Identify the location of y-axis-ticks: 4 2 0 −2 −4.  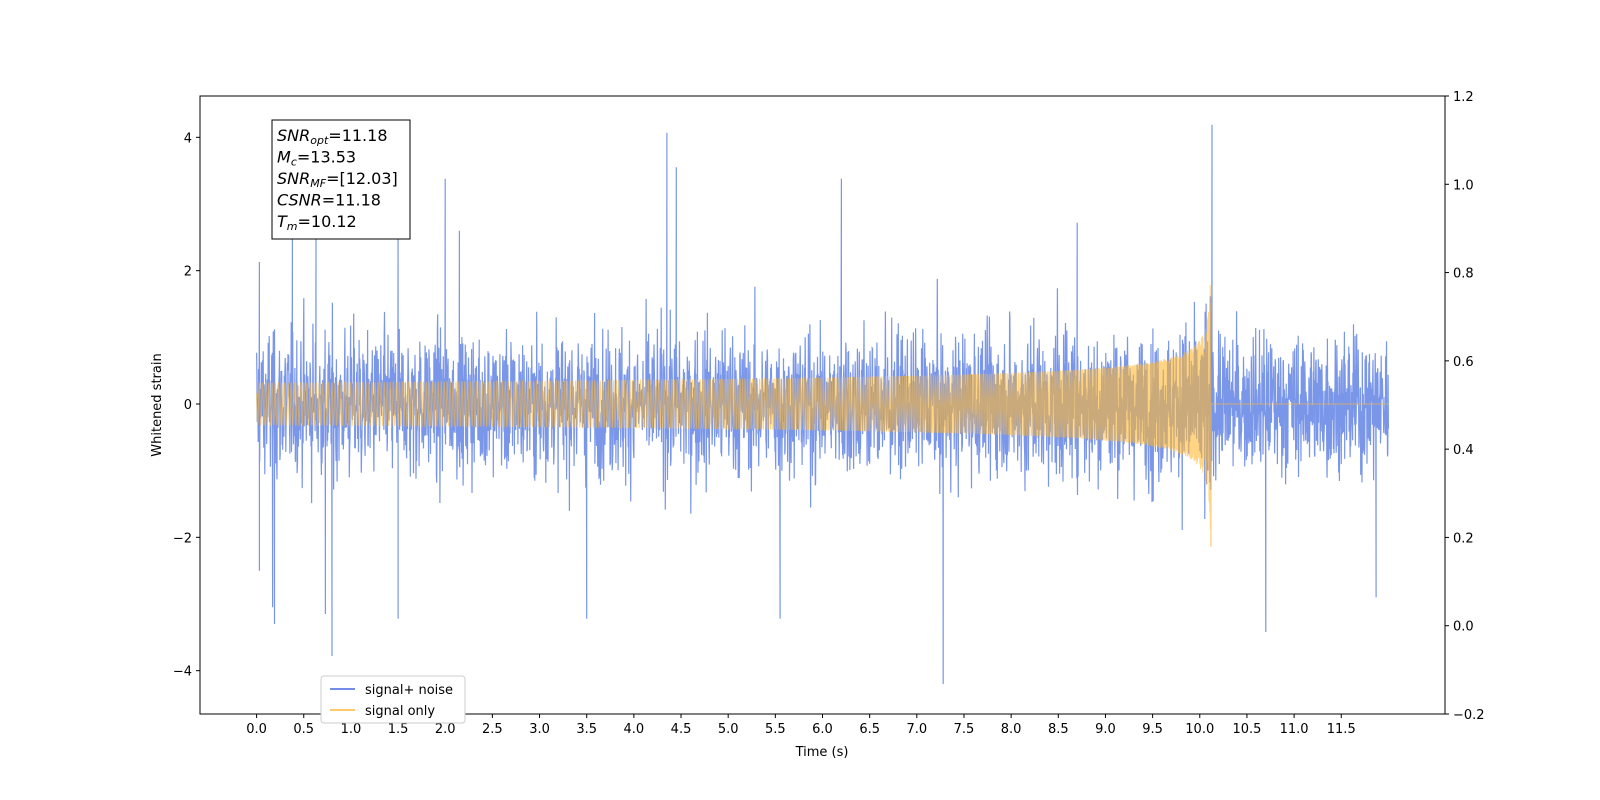
(186, 405).